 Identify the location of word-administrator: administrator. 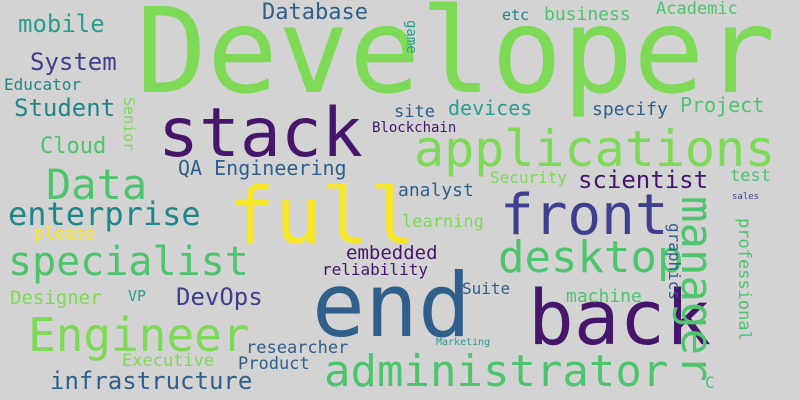
(496, 371).